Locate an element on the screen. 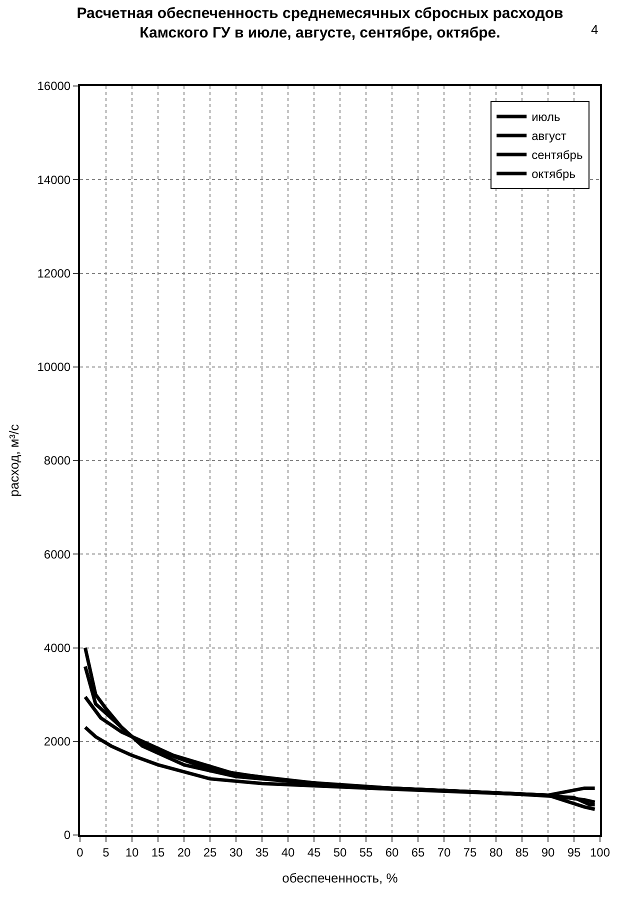 Image resolution: width=640 pixels, height=905 pixels. legend-label: сентябрь is located at coordinates (557, 155).